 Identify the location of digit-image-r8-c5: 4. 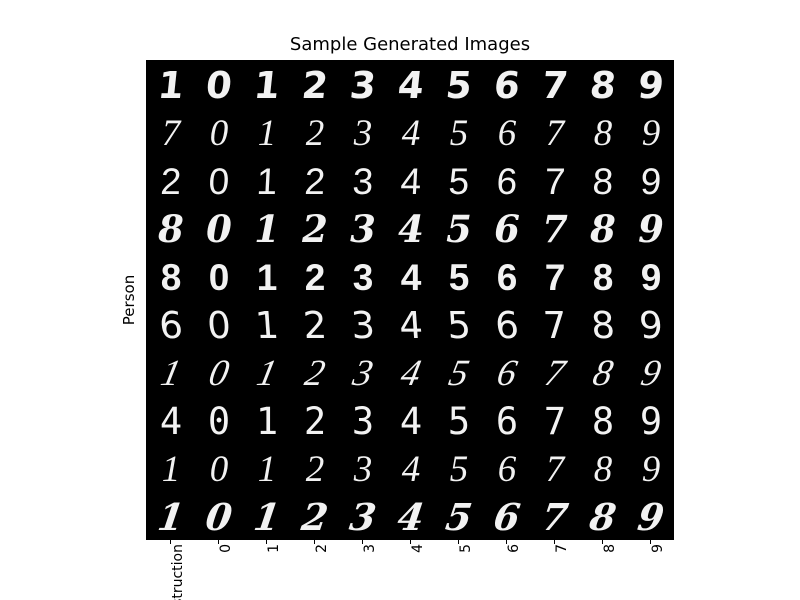
(411, 469).